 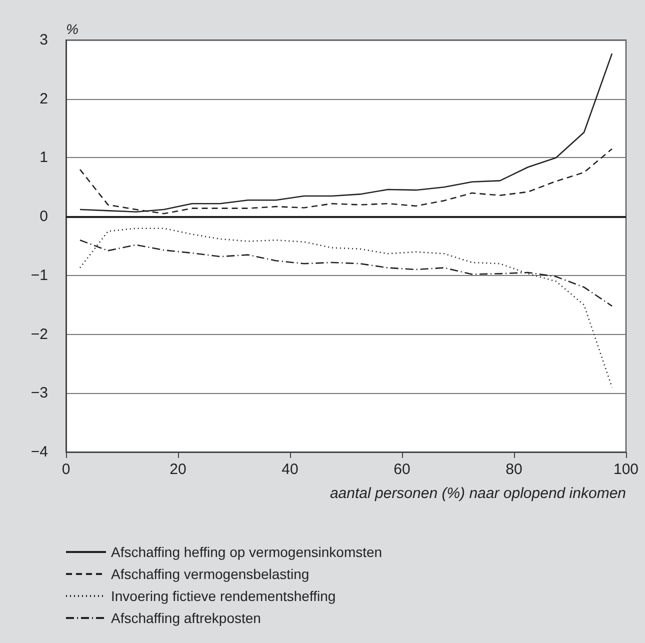 I want to click on y-tick-label: 2, so click(x=44, y=99).